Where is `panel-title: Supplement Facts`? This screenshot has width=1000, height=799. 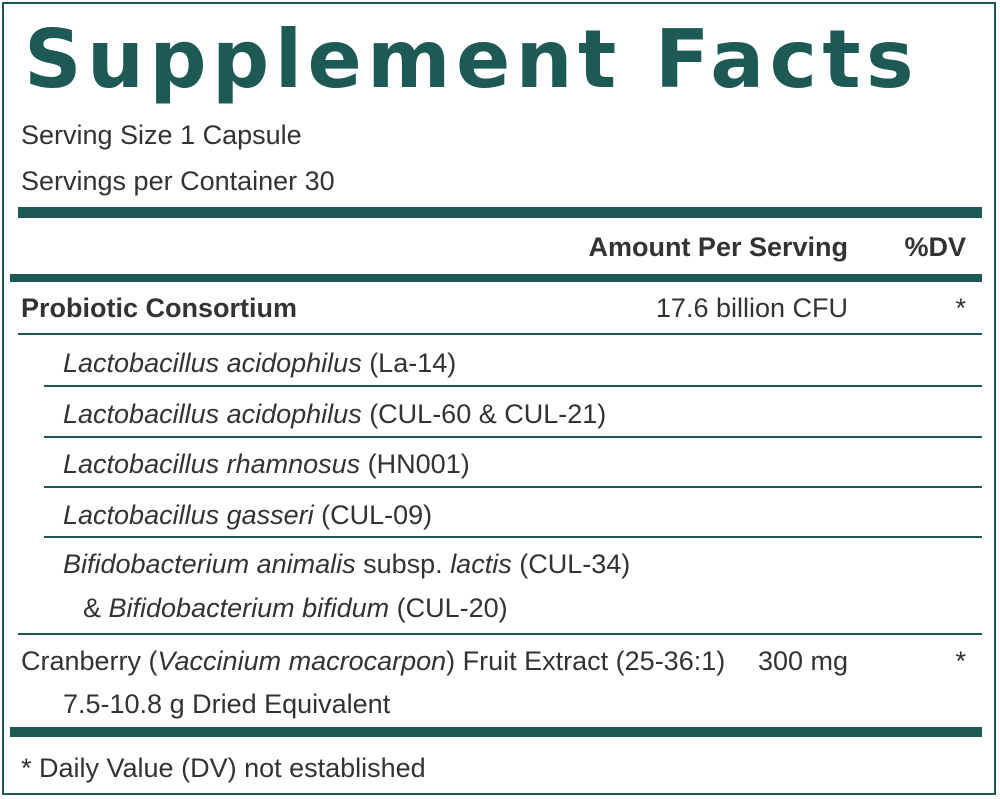 panel-title: Supplement Facts is located at coordinates (472, 59).